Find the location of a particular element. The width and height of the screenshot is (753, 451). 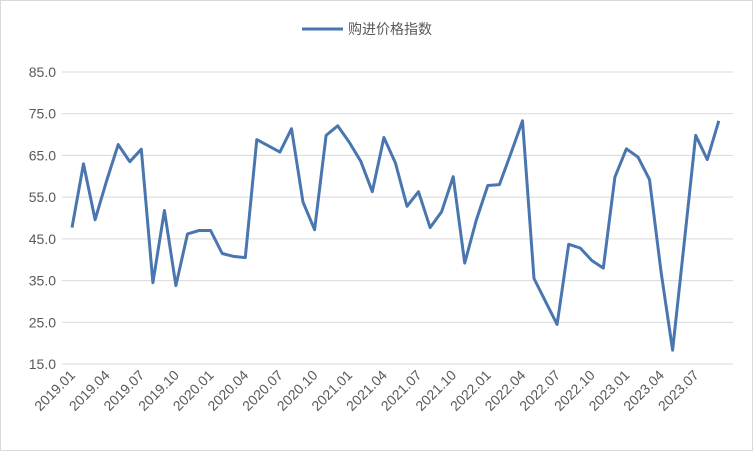

legend-label: 购进价格指数 is located at coordinates (390, 29).